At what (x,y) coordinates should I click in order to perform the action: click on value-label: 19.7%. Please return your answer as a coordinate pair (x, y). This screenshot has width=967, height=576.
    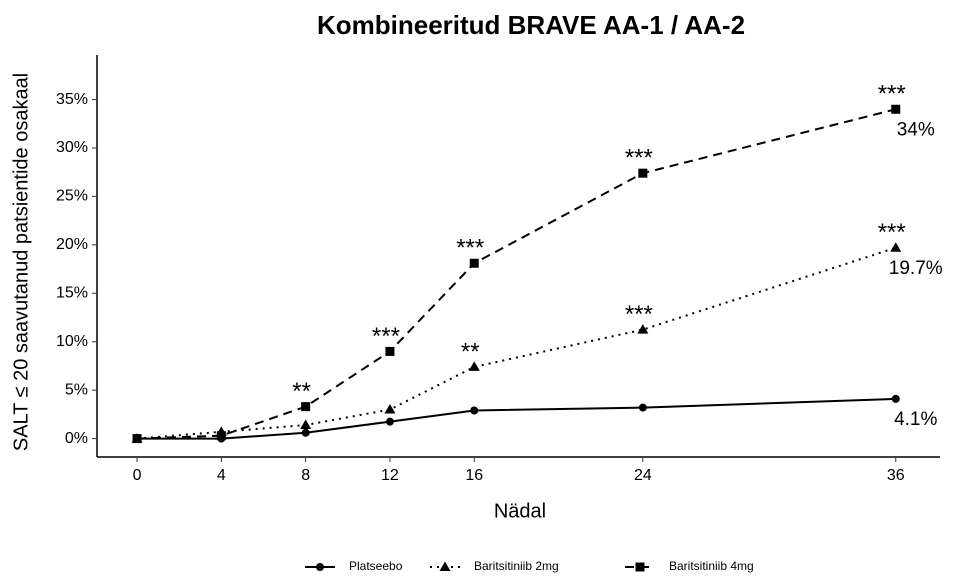
    Looking at the image, I should click on (916, 268).